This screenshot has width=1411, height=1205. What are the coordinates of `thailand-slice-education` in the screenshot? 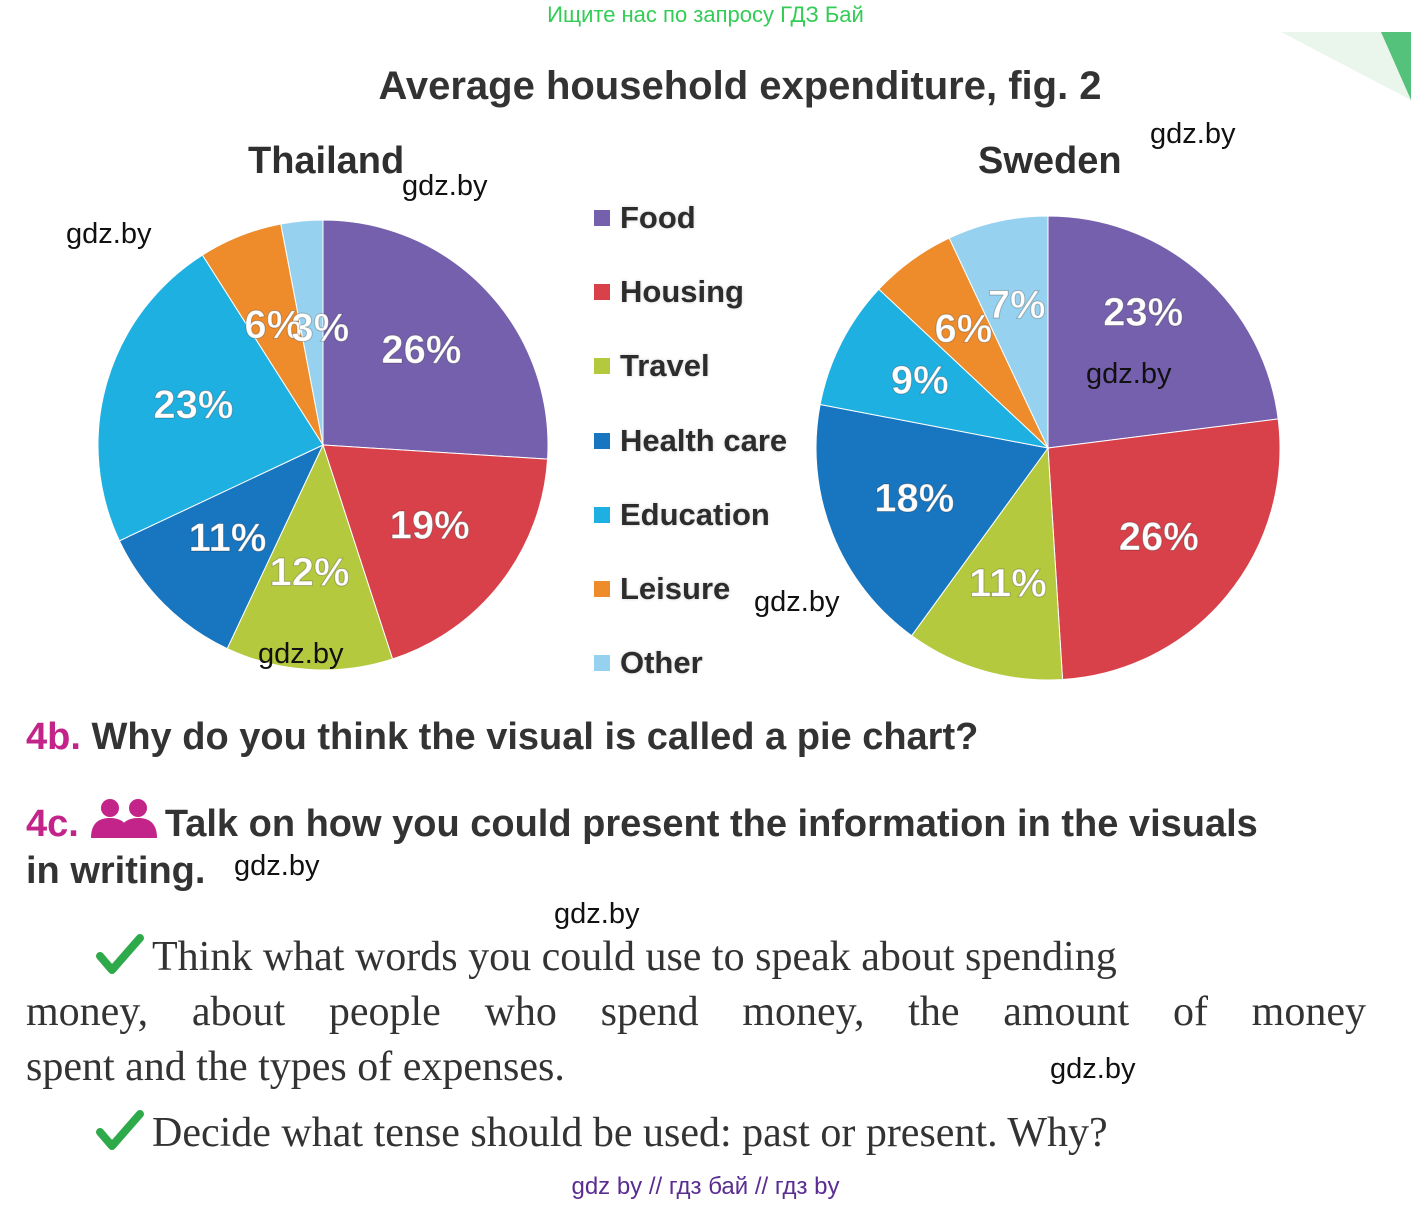 It's located at (210, 398).